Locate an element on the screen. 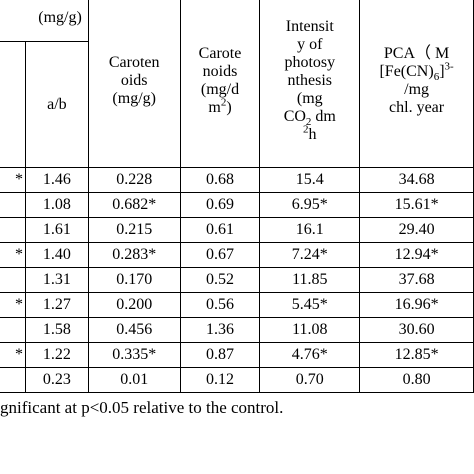  table-cell: 0.01 is located at coordinates (134, 380).